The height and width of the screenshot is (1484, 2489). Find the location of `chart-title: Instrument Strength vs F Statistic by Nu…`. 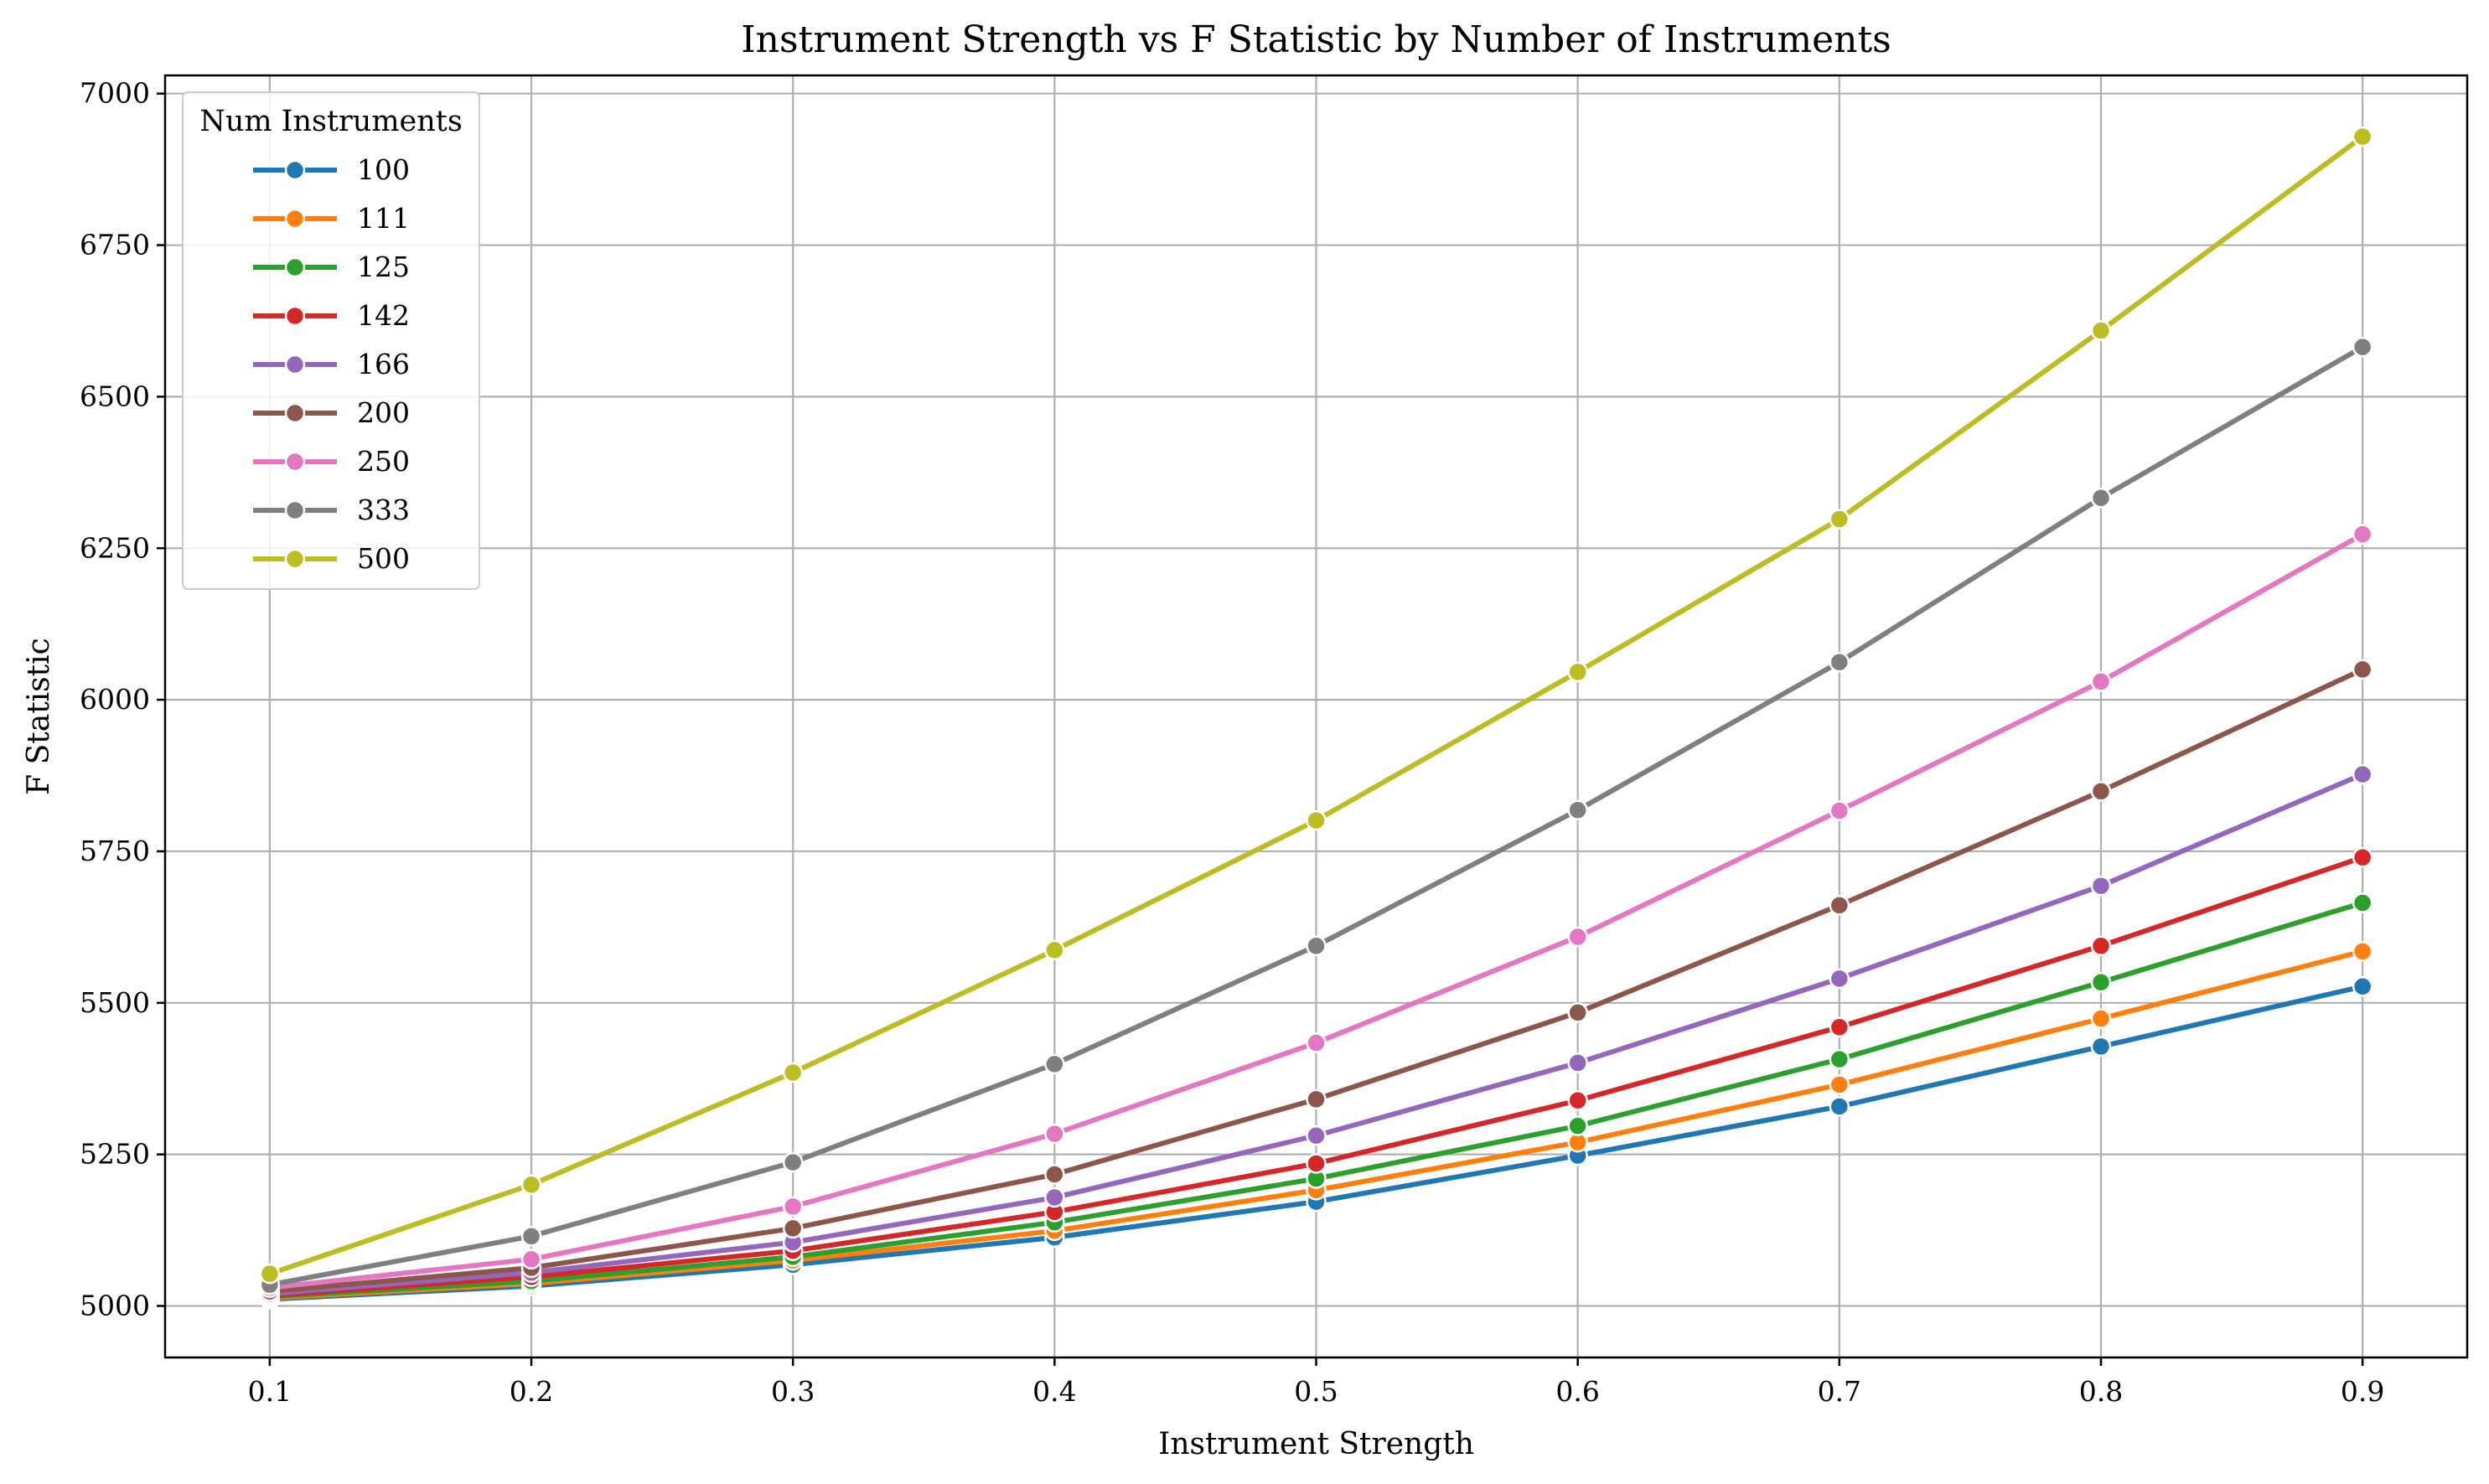

chart-title: Instrument Strength vs F Statistic by Nu… is located at coordinates (1316, 39).